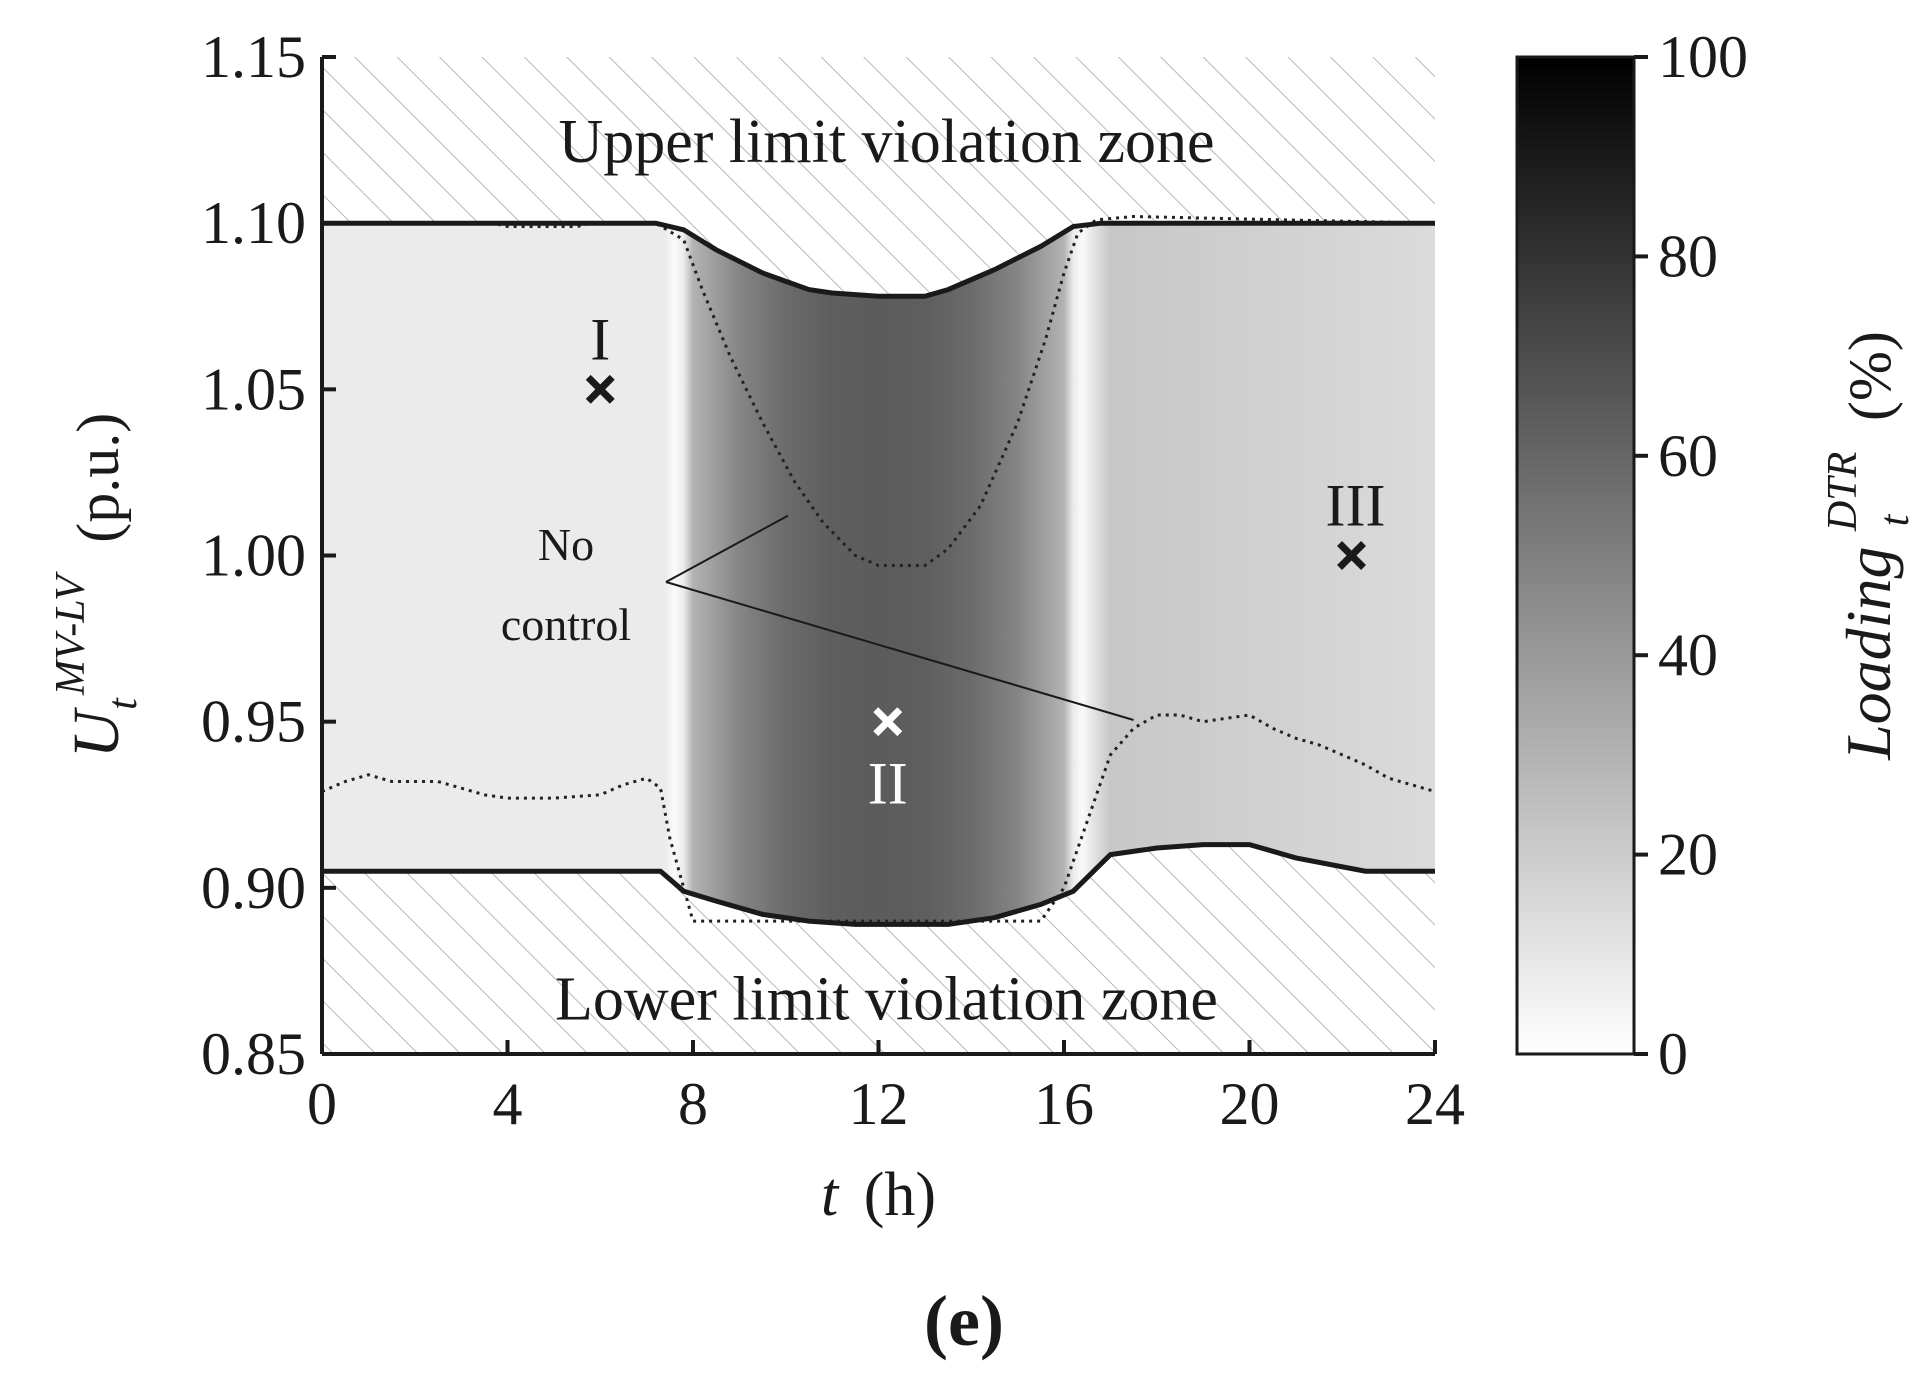  Describe the element at coordinates (322, 1104) in the screenshot. I see `x-tick-label: 0` at that location.